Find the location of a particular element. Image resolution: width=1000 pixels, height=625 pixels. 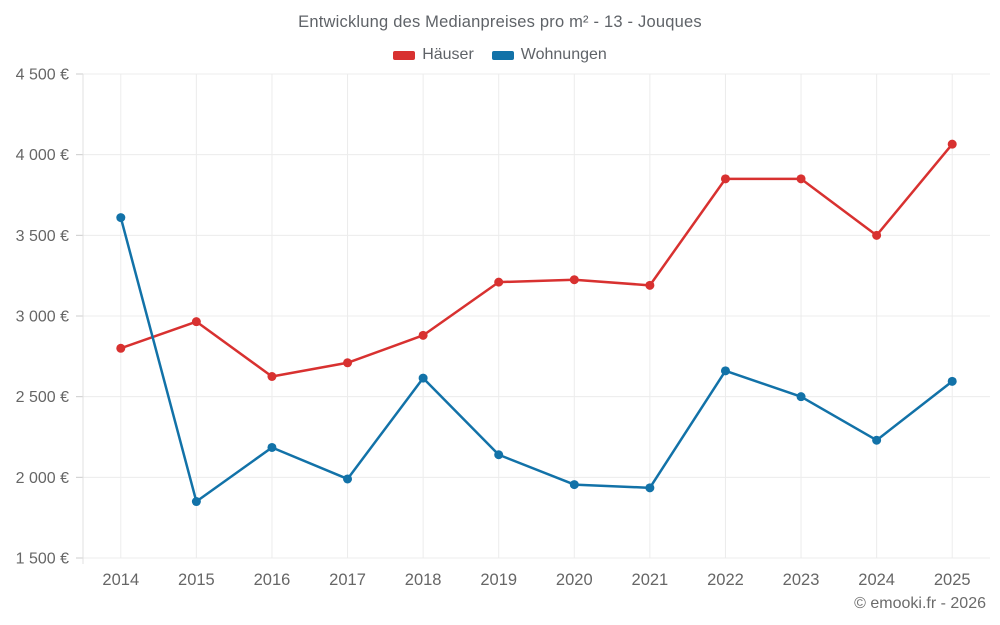

x-axis-label-2014: 2014 is located at coordinates (120, 580).